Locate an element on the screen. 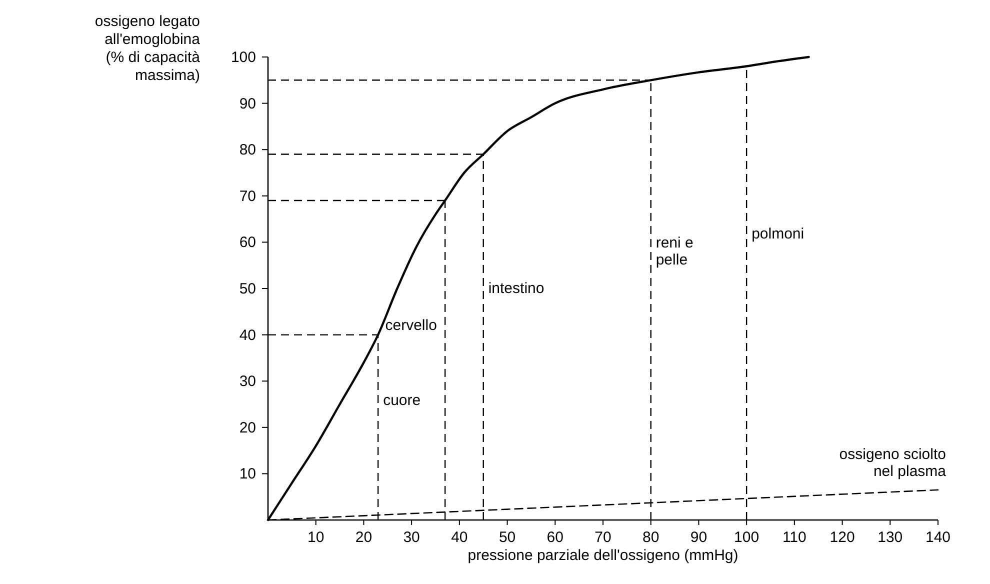 The height and width of the screenshot is (584, 990). x-tick-label: 60 is located at coordinates (555, 537).